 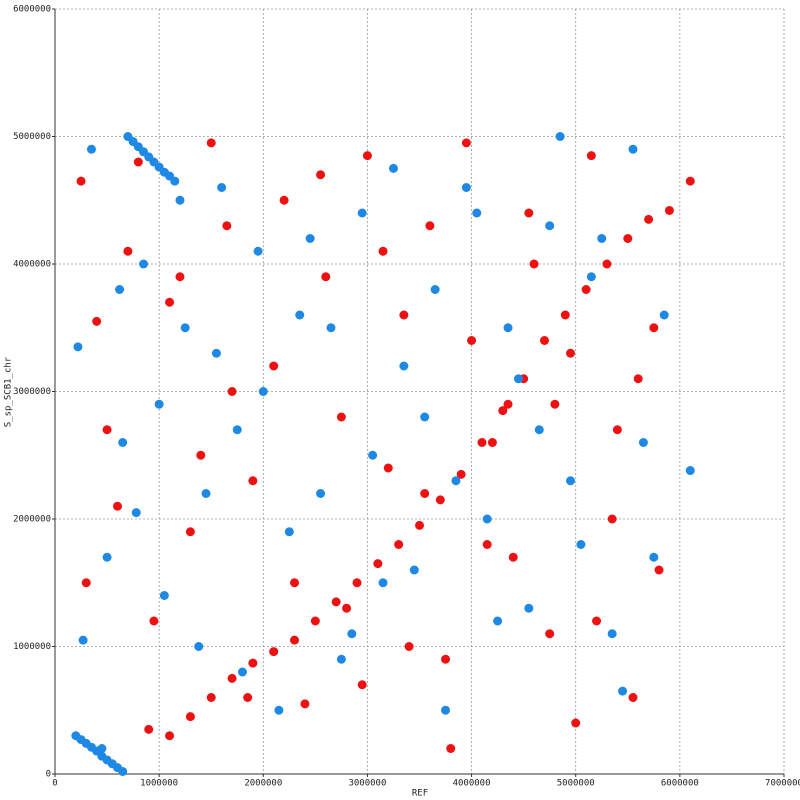 What do you see at coordinates (48, 775) in the screenshot?
I see `y-tick-label: 0` at bounding box center [48, 775].